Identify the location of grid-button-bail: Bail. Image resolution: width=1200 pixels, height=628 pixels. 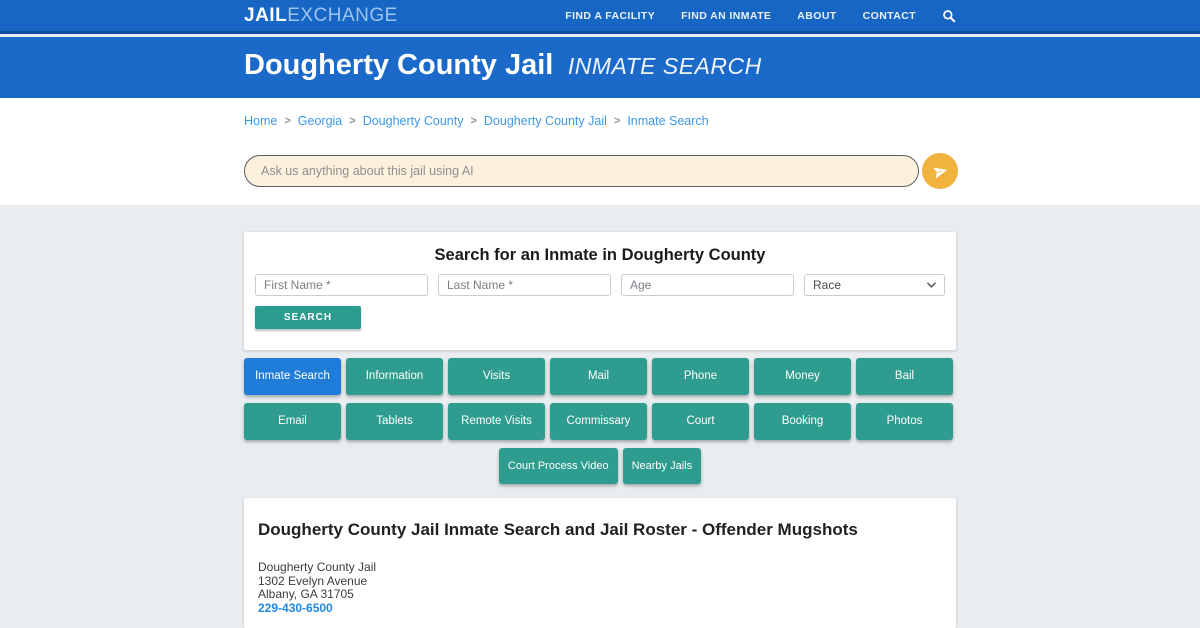
(904, 376).